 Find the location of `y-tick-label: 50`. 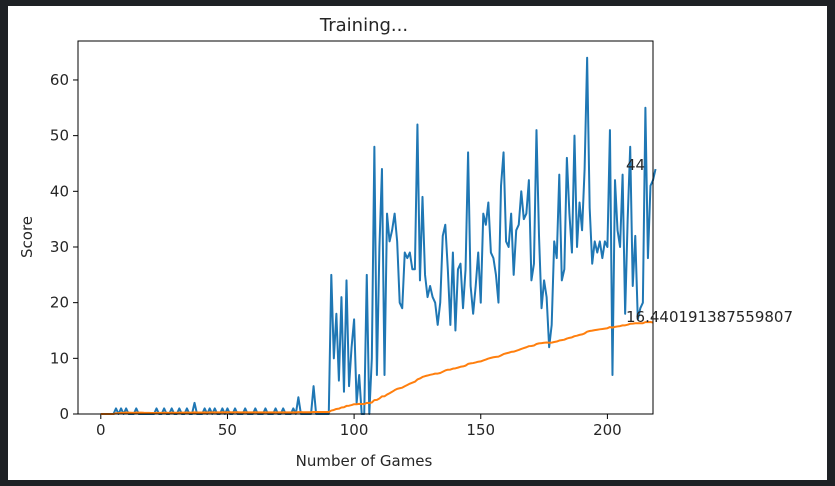

y-tick-label: 50 is located at coordinates (59, 136).